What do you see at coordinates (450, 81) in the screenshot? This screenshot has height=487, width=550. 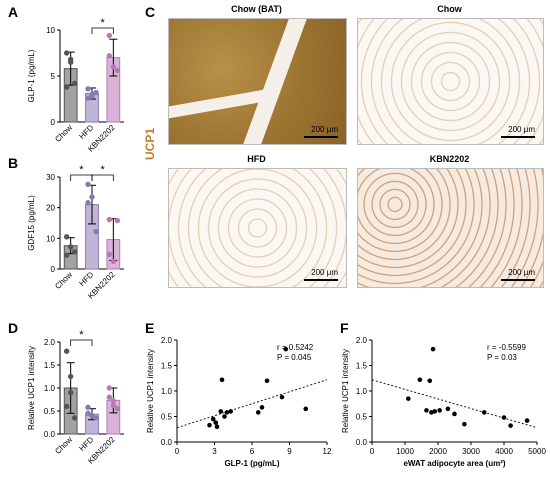 I see `micrograph-chow: 200 μm` at bounding box center [450, 81].